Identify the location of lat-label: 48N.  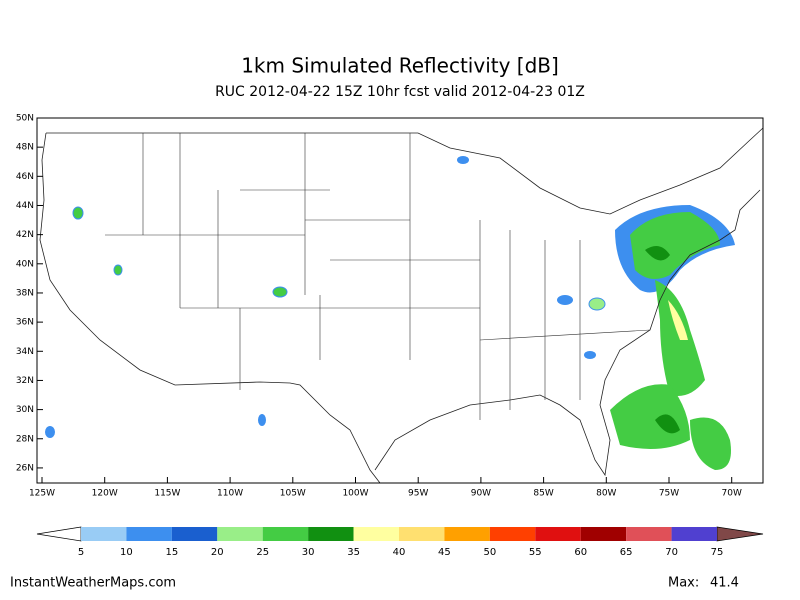
(25, 148).